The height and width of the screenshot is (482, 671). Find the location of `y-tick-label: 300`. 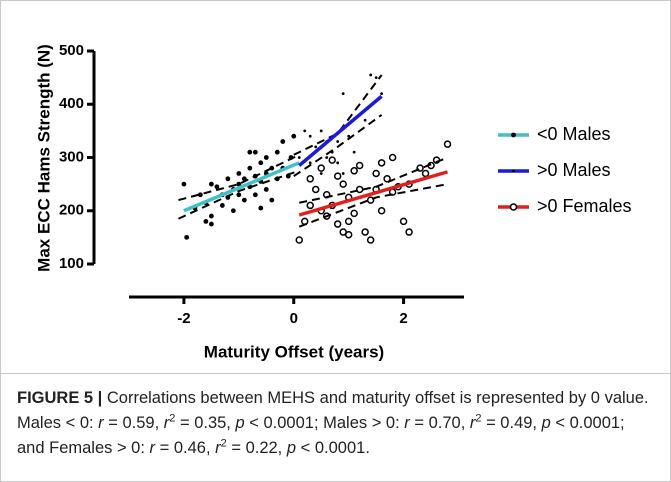

y-tick-label: 300 is located at coordinates (71, 156).